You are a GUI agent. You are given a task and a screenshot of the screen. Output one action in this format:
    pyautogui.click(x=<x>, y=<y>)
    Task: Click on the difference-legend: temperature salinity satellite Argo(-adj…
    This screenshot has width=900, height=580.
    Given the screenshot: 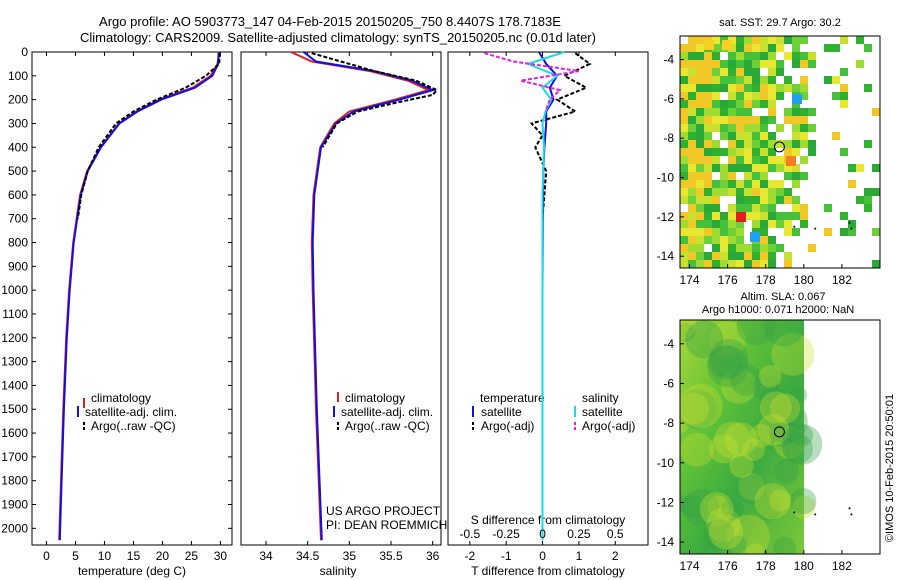 What is the action you would take?
    pyautogui.click(x=553, y=412)
    